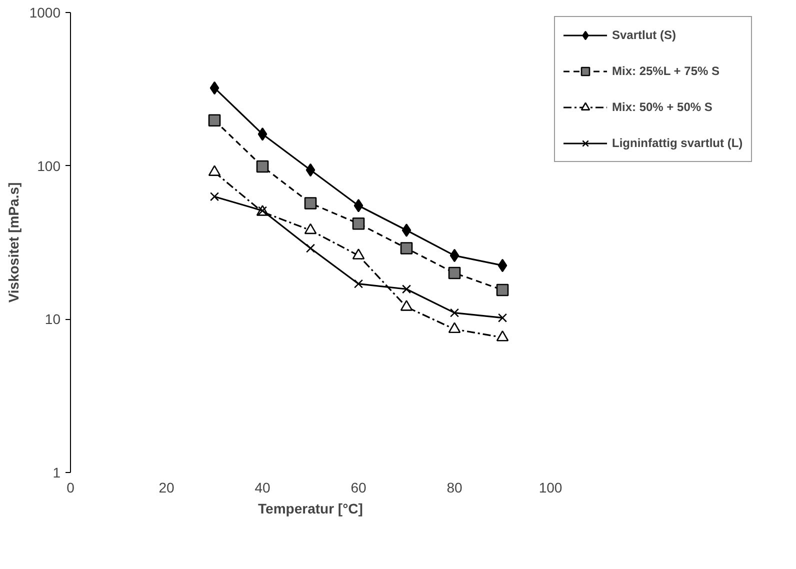 This screenshot has height=569, width=796. I want to click on x-tick-label: 60, so click(358, 488).